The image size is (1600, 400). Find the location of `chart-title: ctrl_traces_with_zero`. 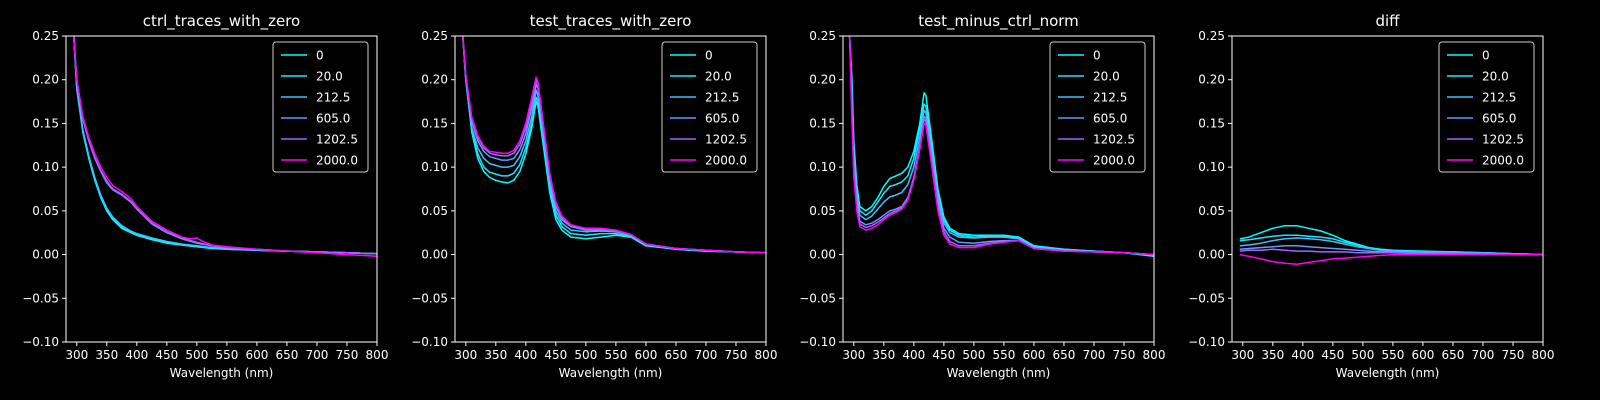

chart-title: ctrl_traces_with_zero is located at coordinates (221, 21).